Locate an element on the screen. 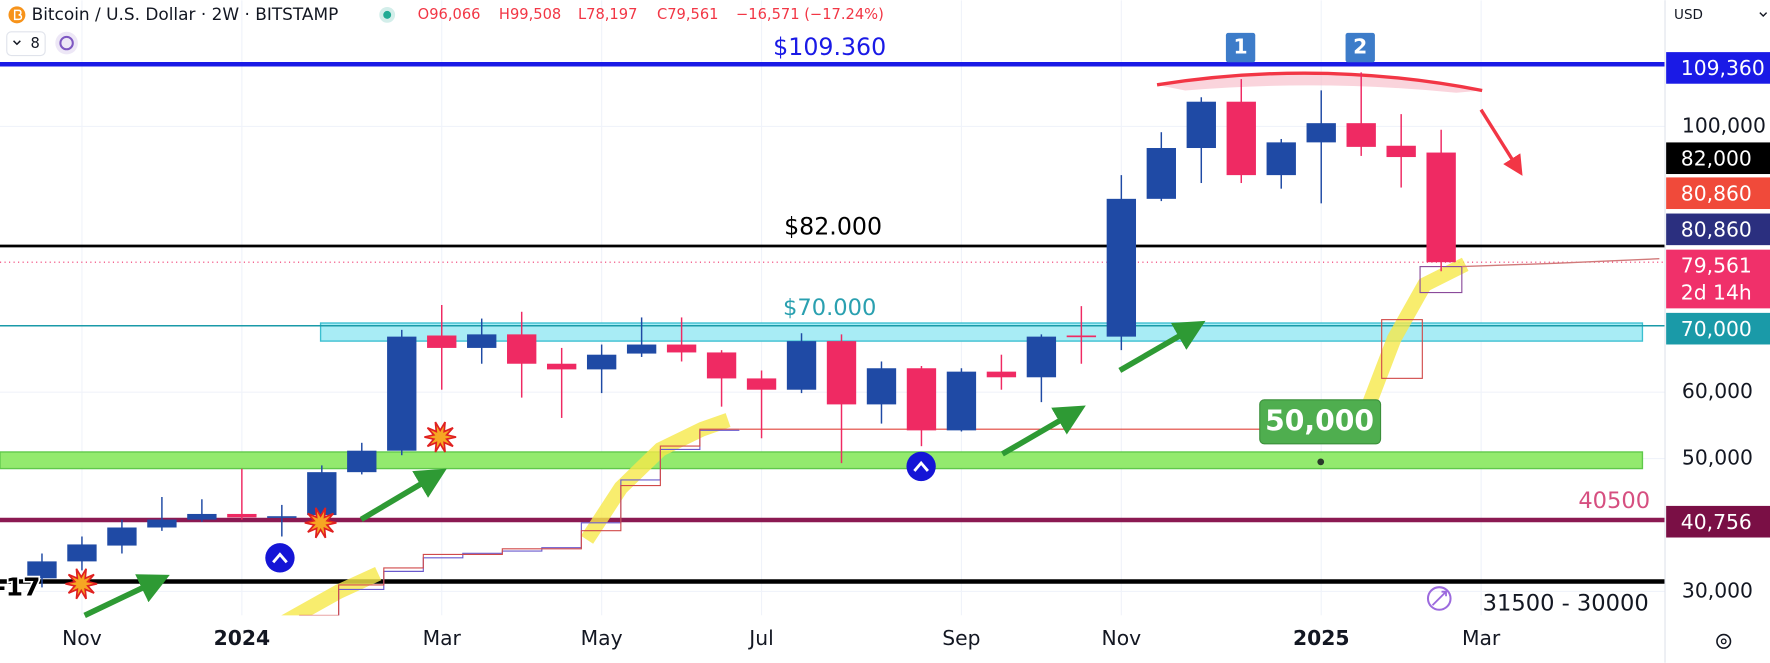  y-tick-label: 50,000 is located at coordinates (1717, 458).